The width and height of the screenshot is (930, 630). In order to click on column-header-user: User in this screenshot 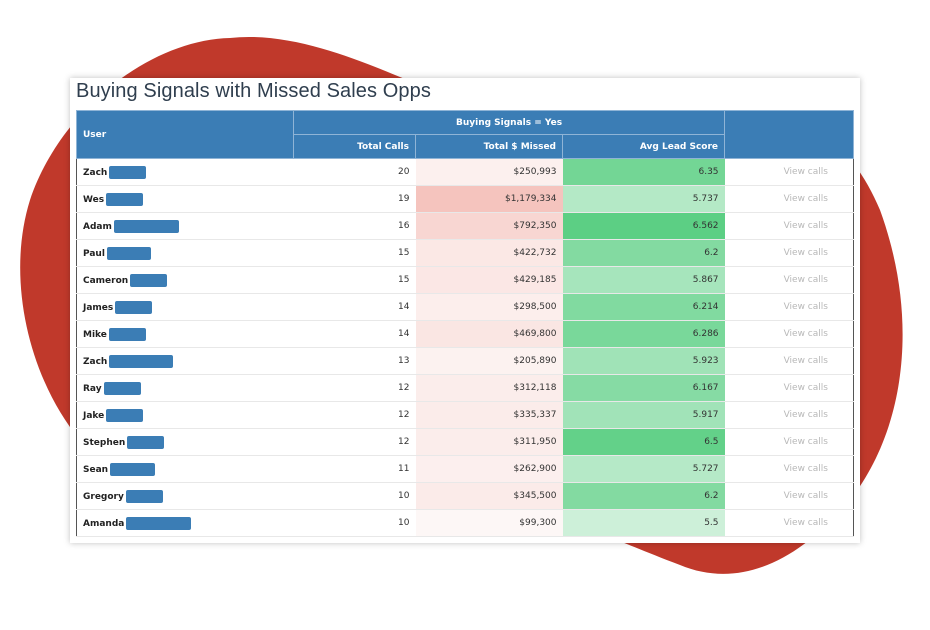, I will do `click(185, 134)`.